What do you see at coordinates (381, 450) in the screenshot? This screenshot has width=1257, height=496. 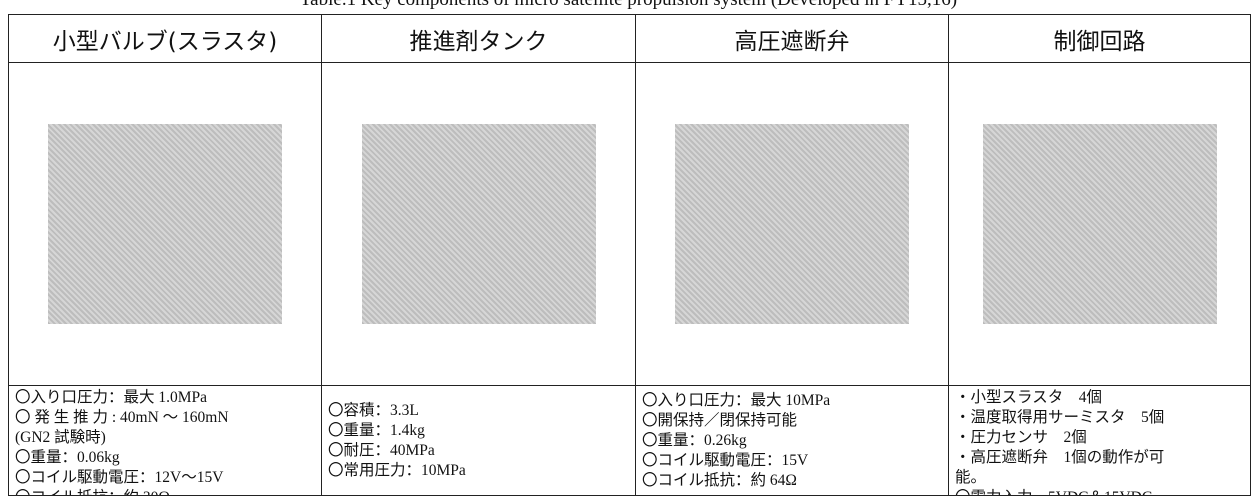 I see `spec-line: 〇耐圧：40MPa` at bounding box center [381, 450].